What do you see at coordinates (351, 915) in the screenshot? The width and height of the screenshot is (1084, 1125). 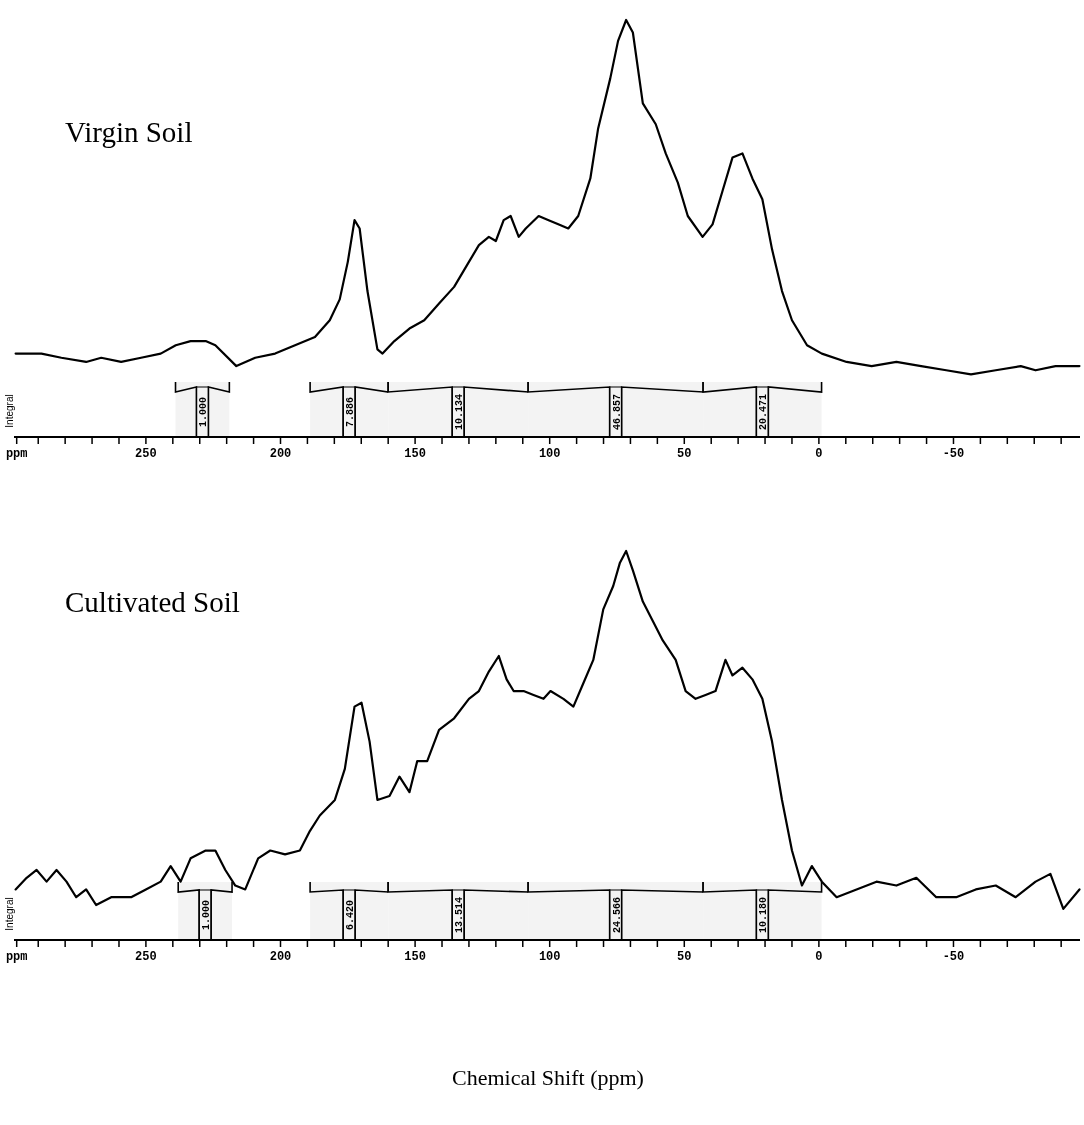 I see `band-label: 6.420` at bounding box center [351, 915].